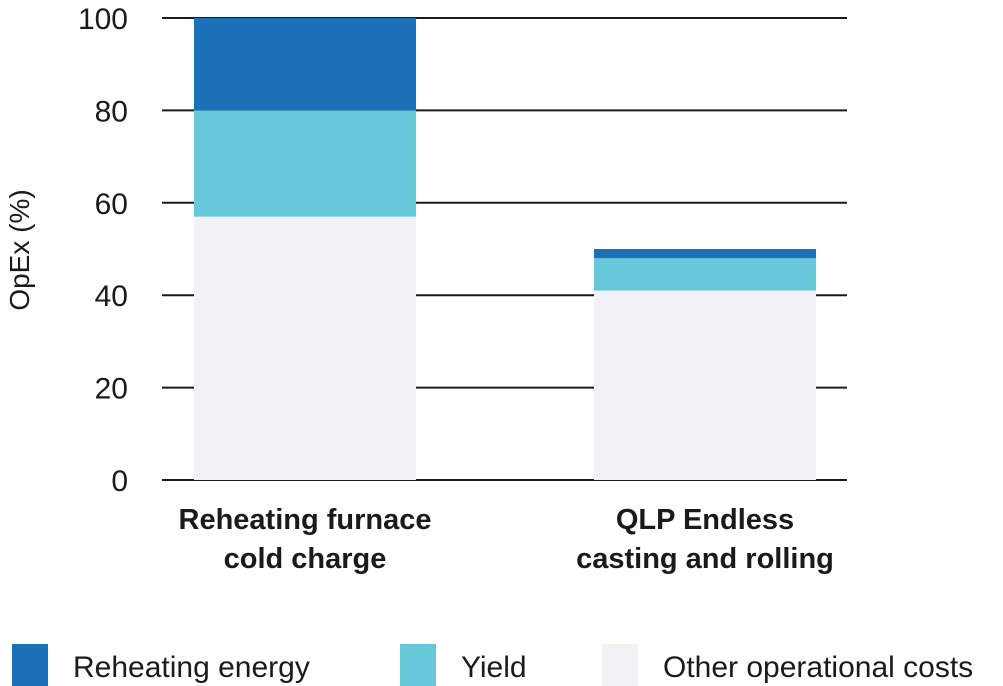  I want to click on x-category-label: casting and rolling, so click(705, 559).